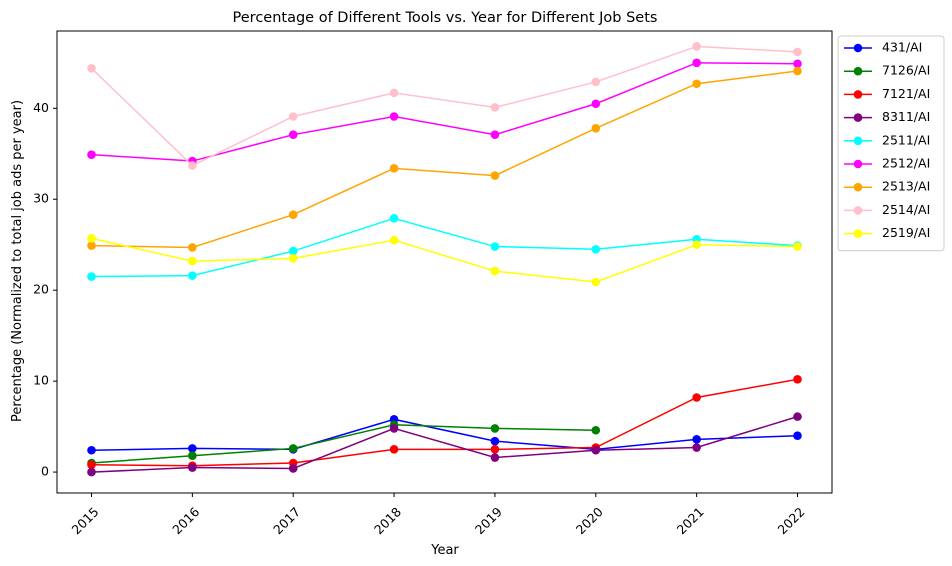 Image resolution: width=952 pixels, height=566 pixels. I want to click on series-7126-ai, so click(344, 444).